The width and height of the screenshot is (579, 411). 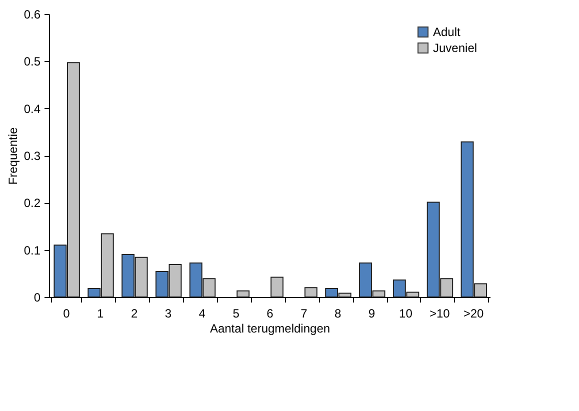 I want to click on y-tick-label: 0.1, so click(x=32, y=250).